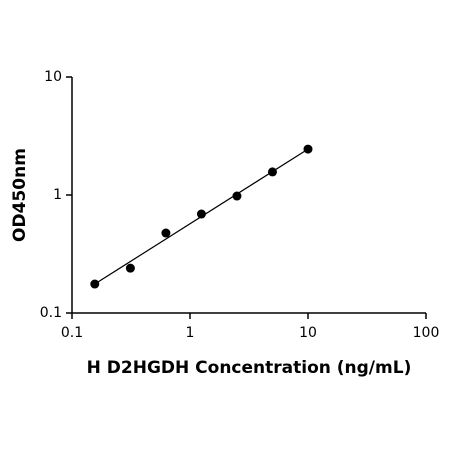  I want to click on x-axis-title: H D2HGDH Concentration (ng/mL), so click(249, 368).